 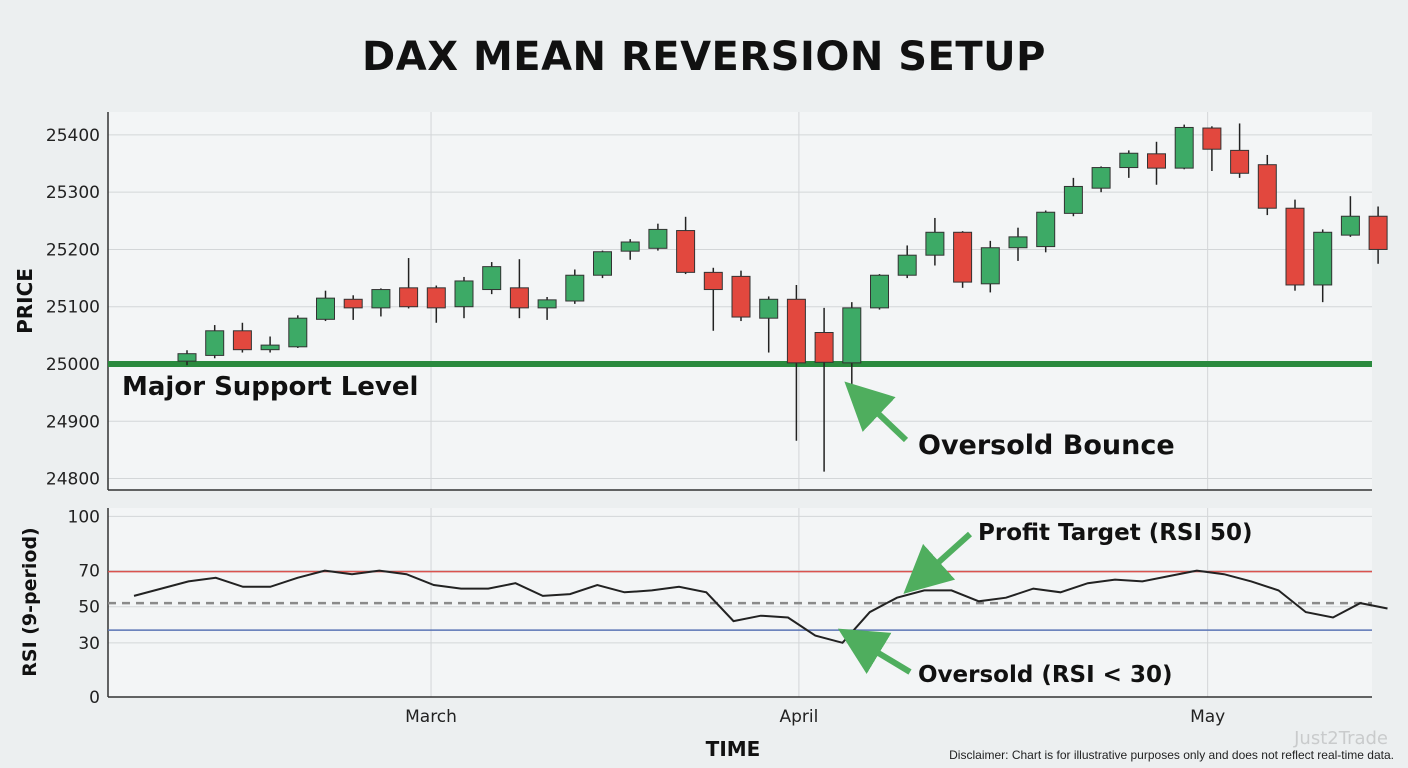 What do you see at coordinates (94, 698) in the screenshot?
I see `rsi-tick-label: 0` at bounding box center [94, 698].